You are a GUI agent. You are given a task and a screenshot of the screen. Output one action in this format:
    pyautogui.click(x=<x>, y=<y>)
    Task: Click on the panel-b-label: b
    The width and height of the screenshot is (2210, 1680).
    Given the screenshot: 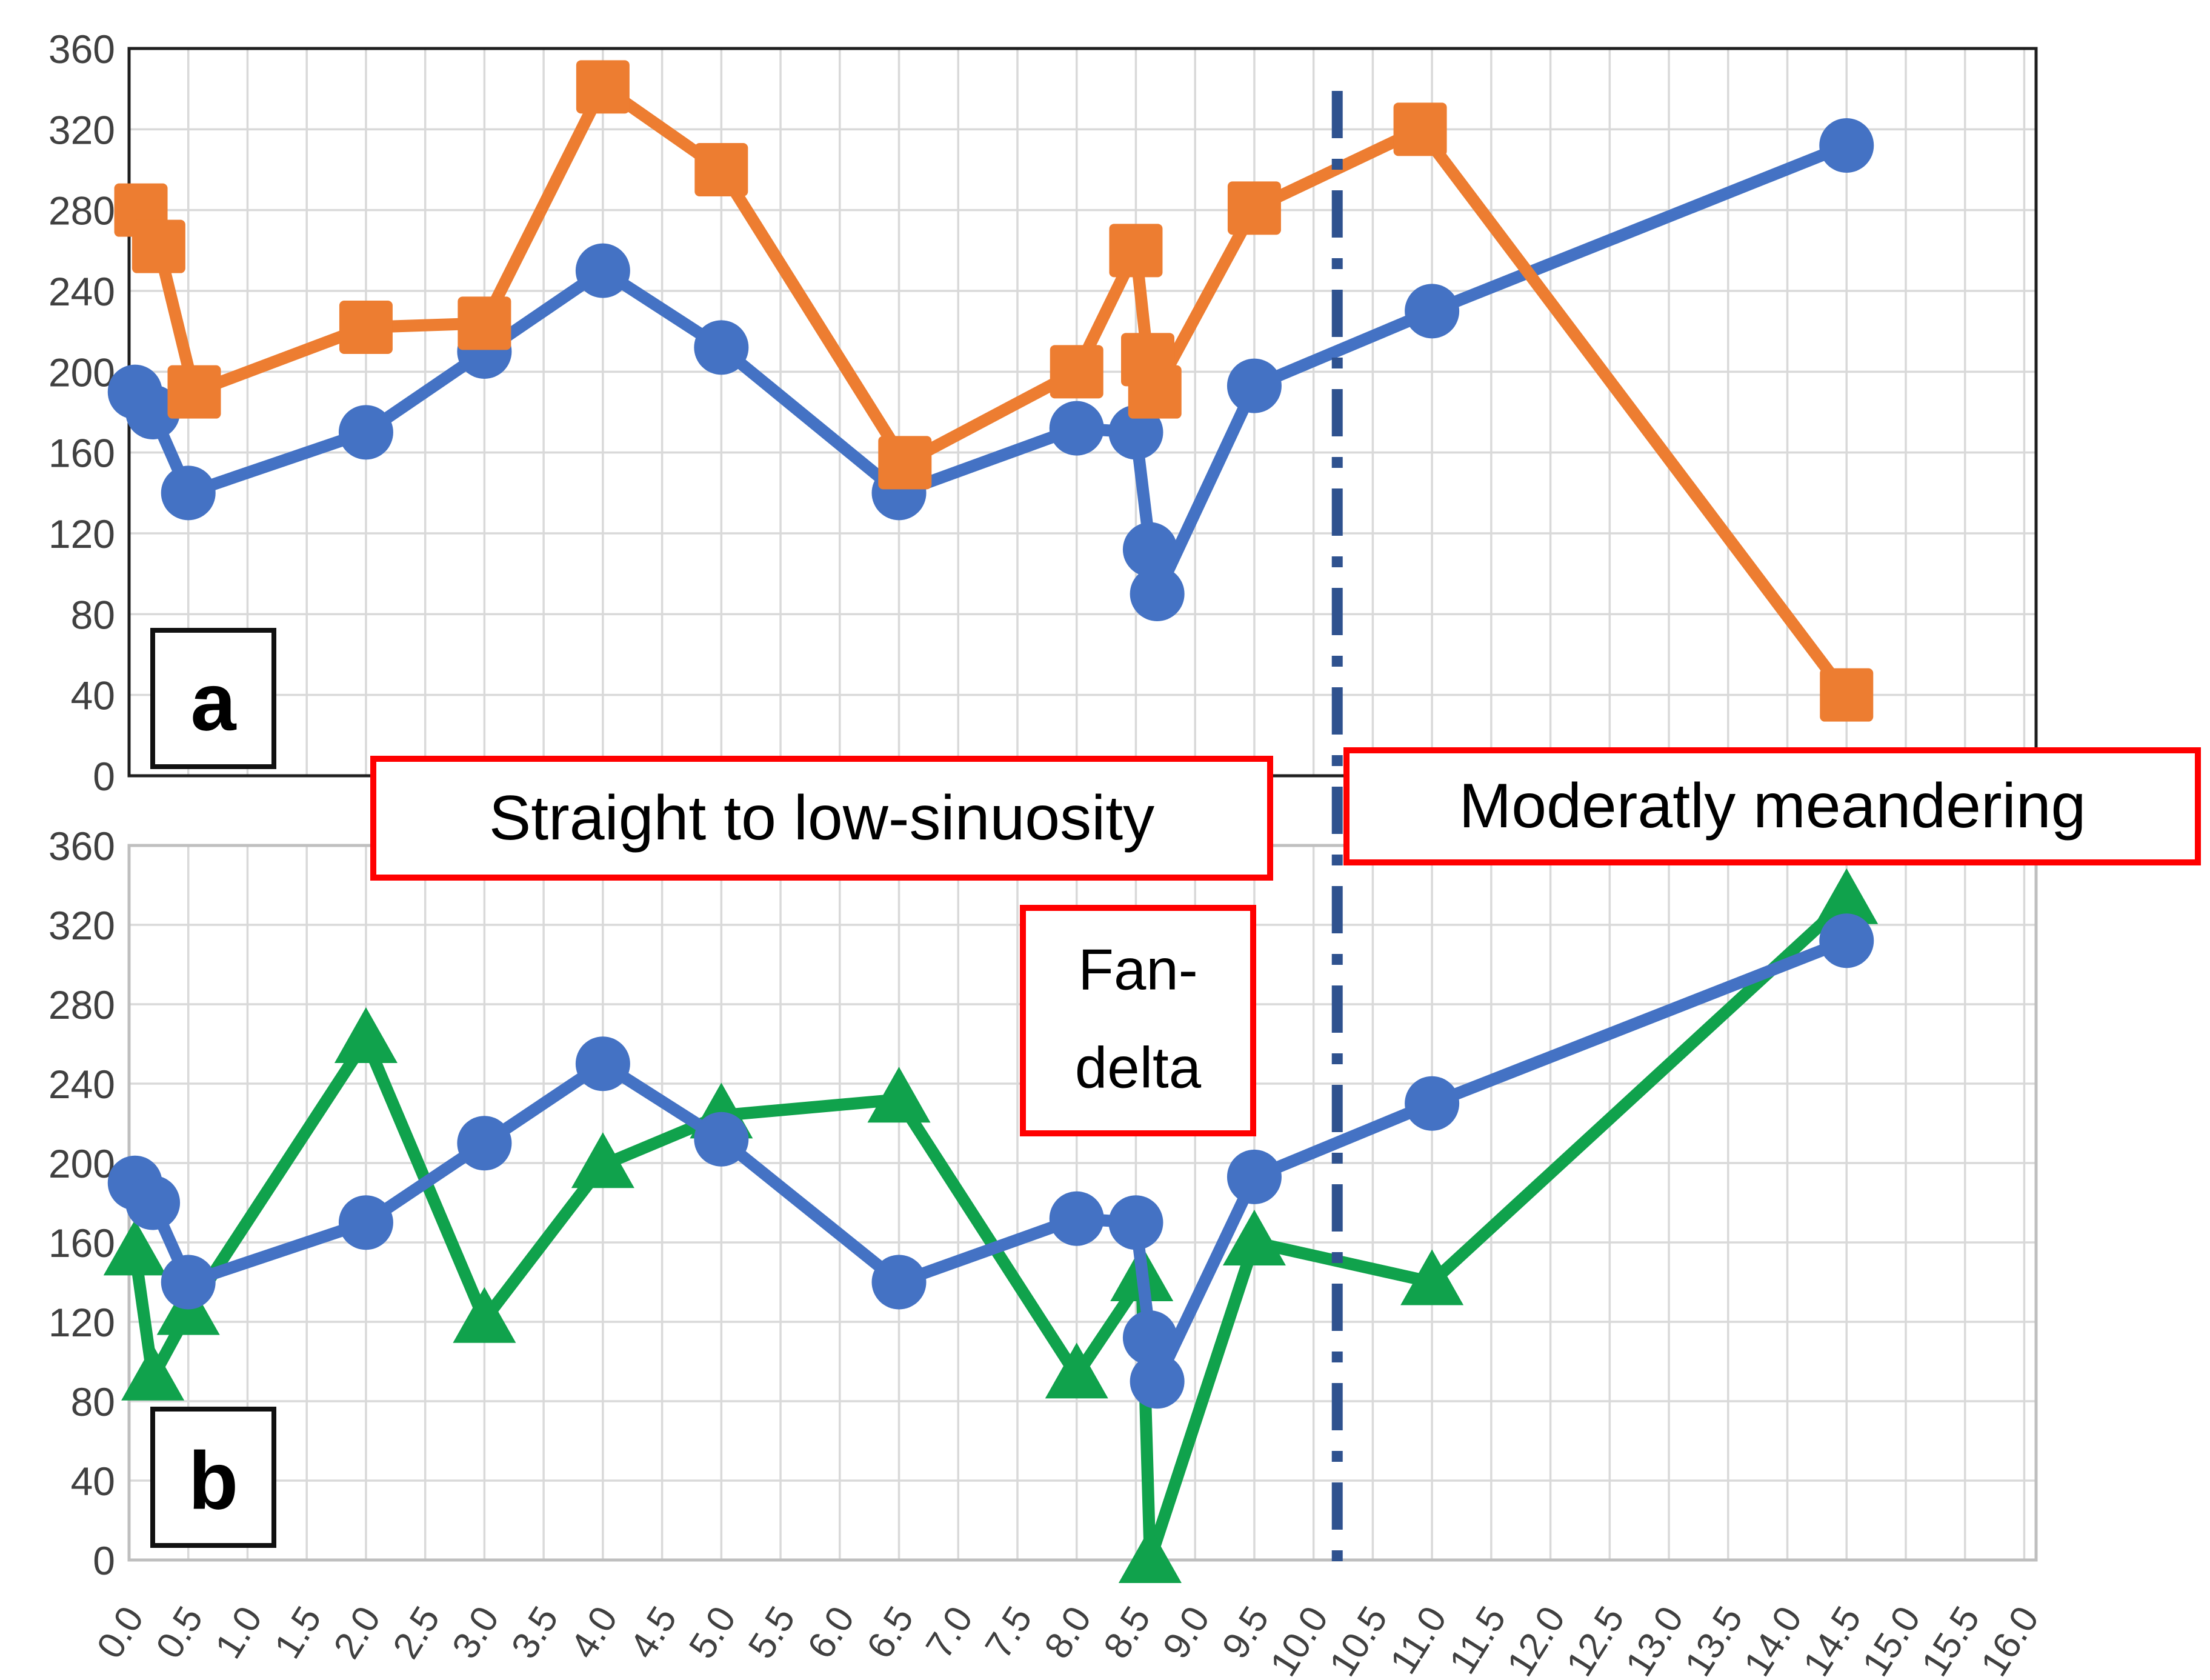 What is the action you would take?
    pyautogui.click(x=213, y=1481)
    